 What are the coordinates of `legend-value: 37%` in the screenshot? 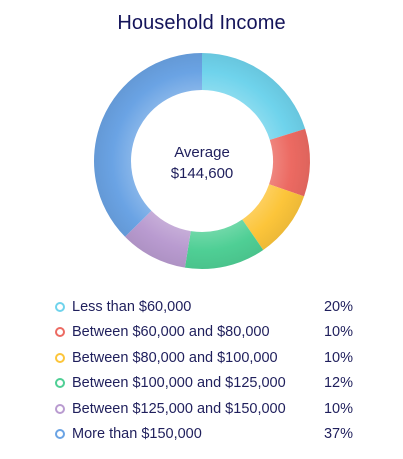 It's located at (338, 434).